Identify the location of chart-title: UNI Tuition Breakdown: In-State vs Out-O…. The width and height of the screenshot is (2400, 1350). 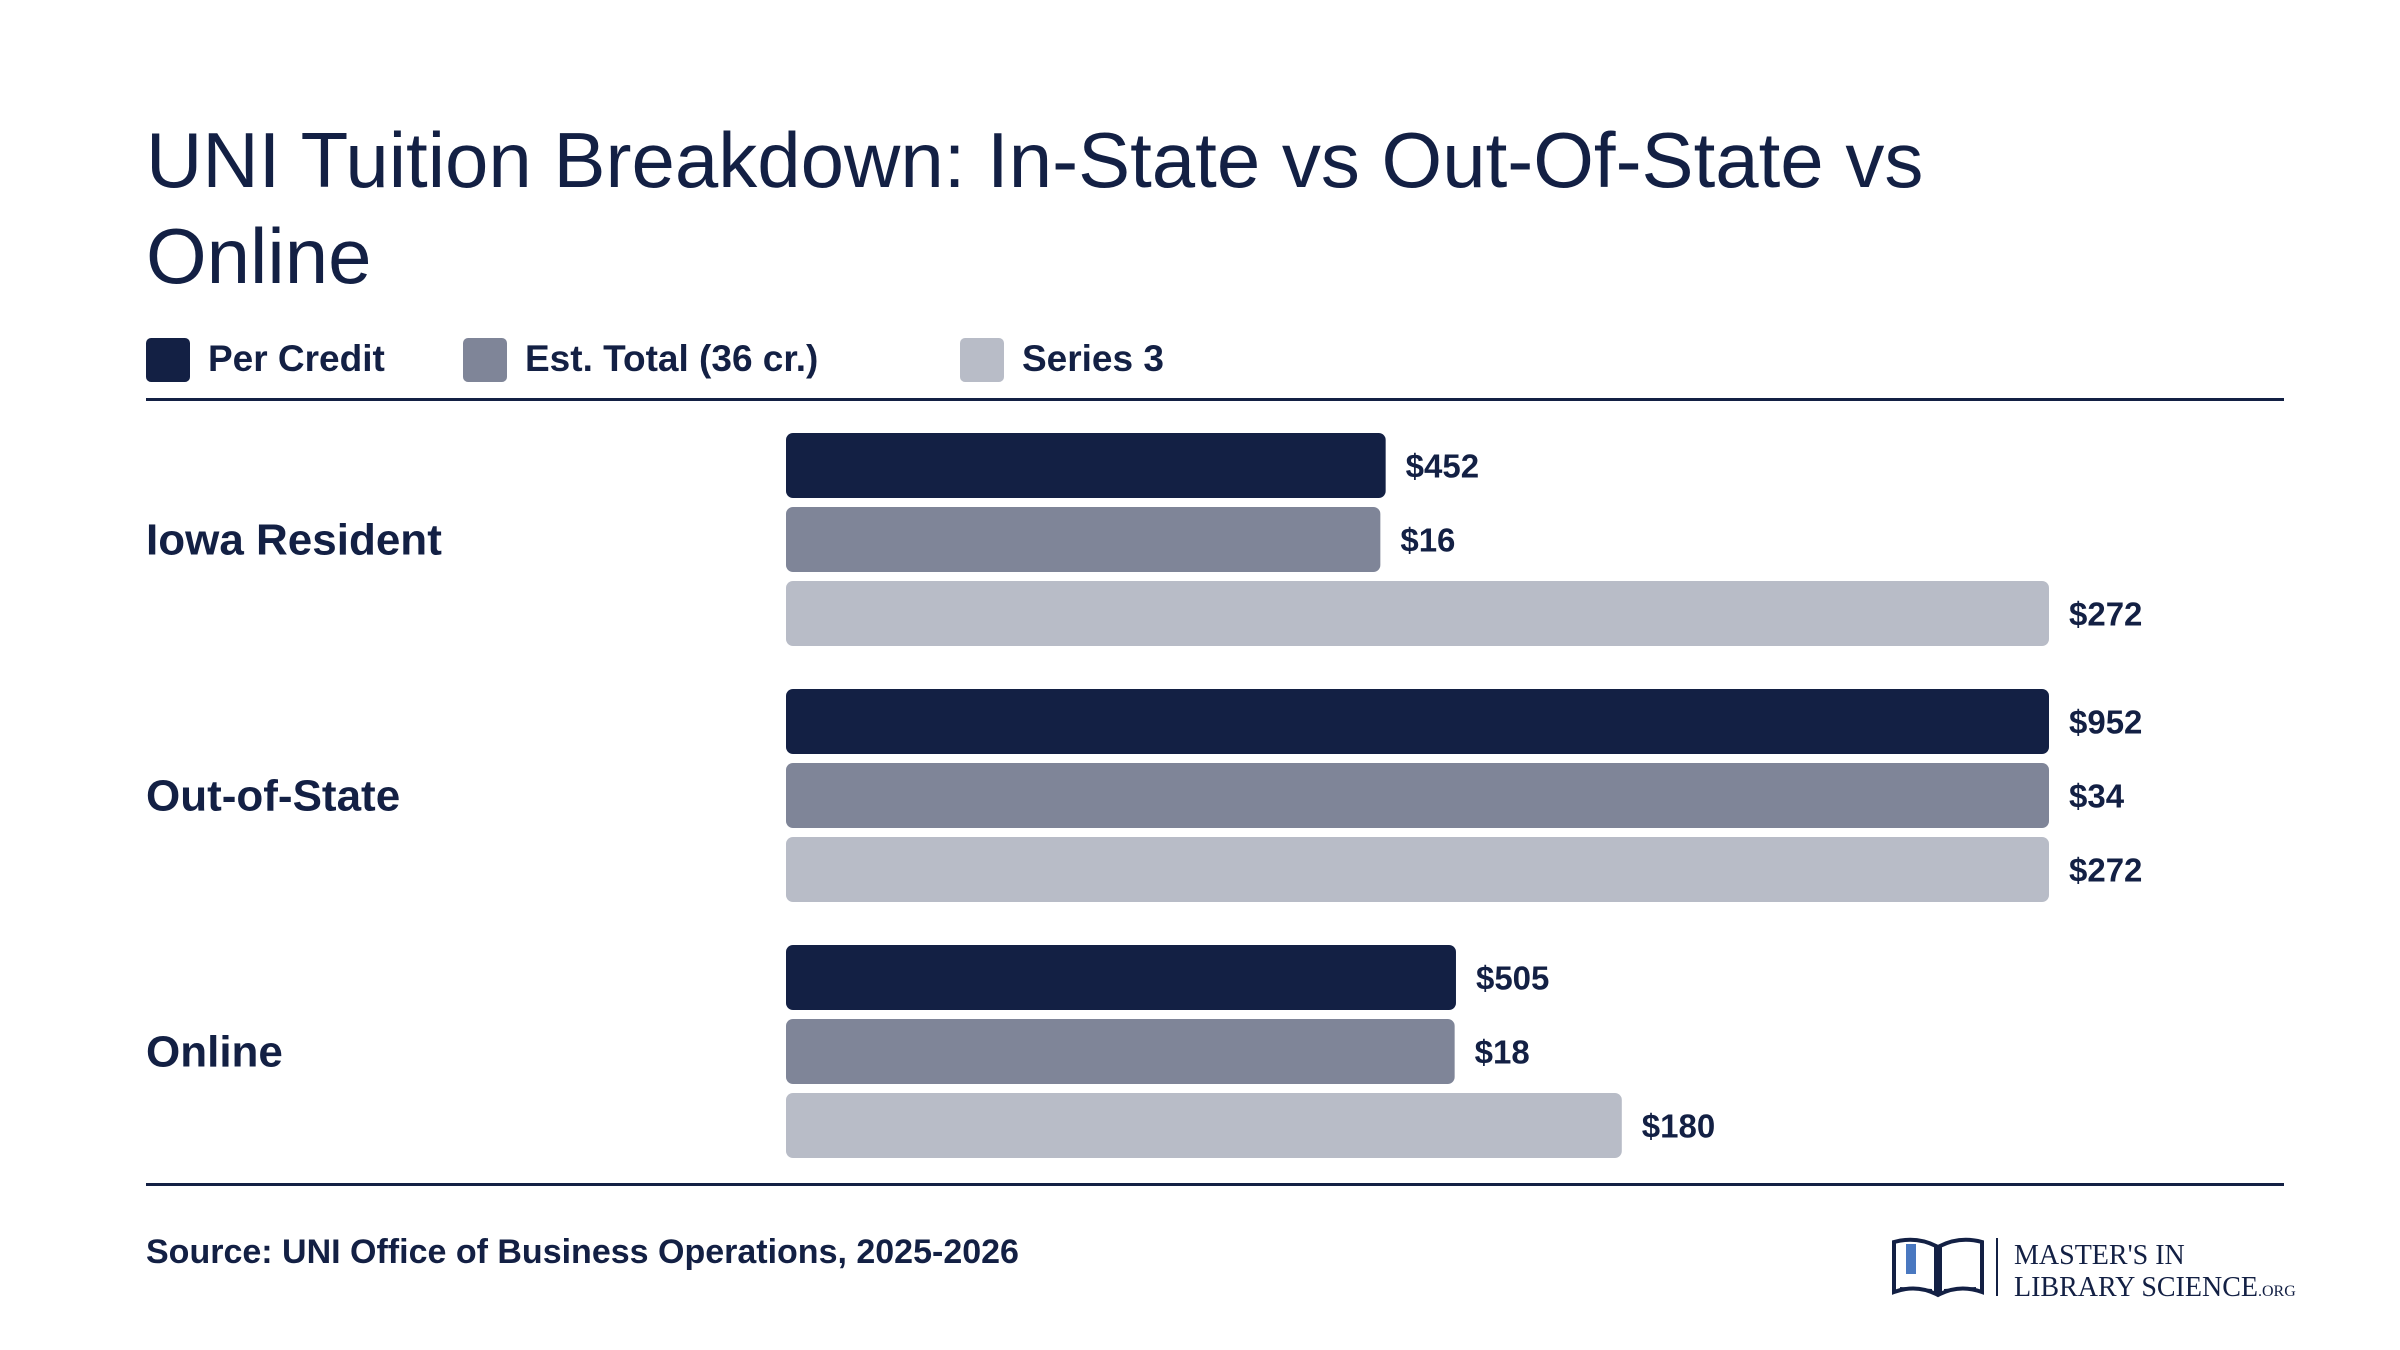
(1035, 208).